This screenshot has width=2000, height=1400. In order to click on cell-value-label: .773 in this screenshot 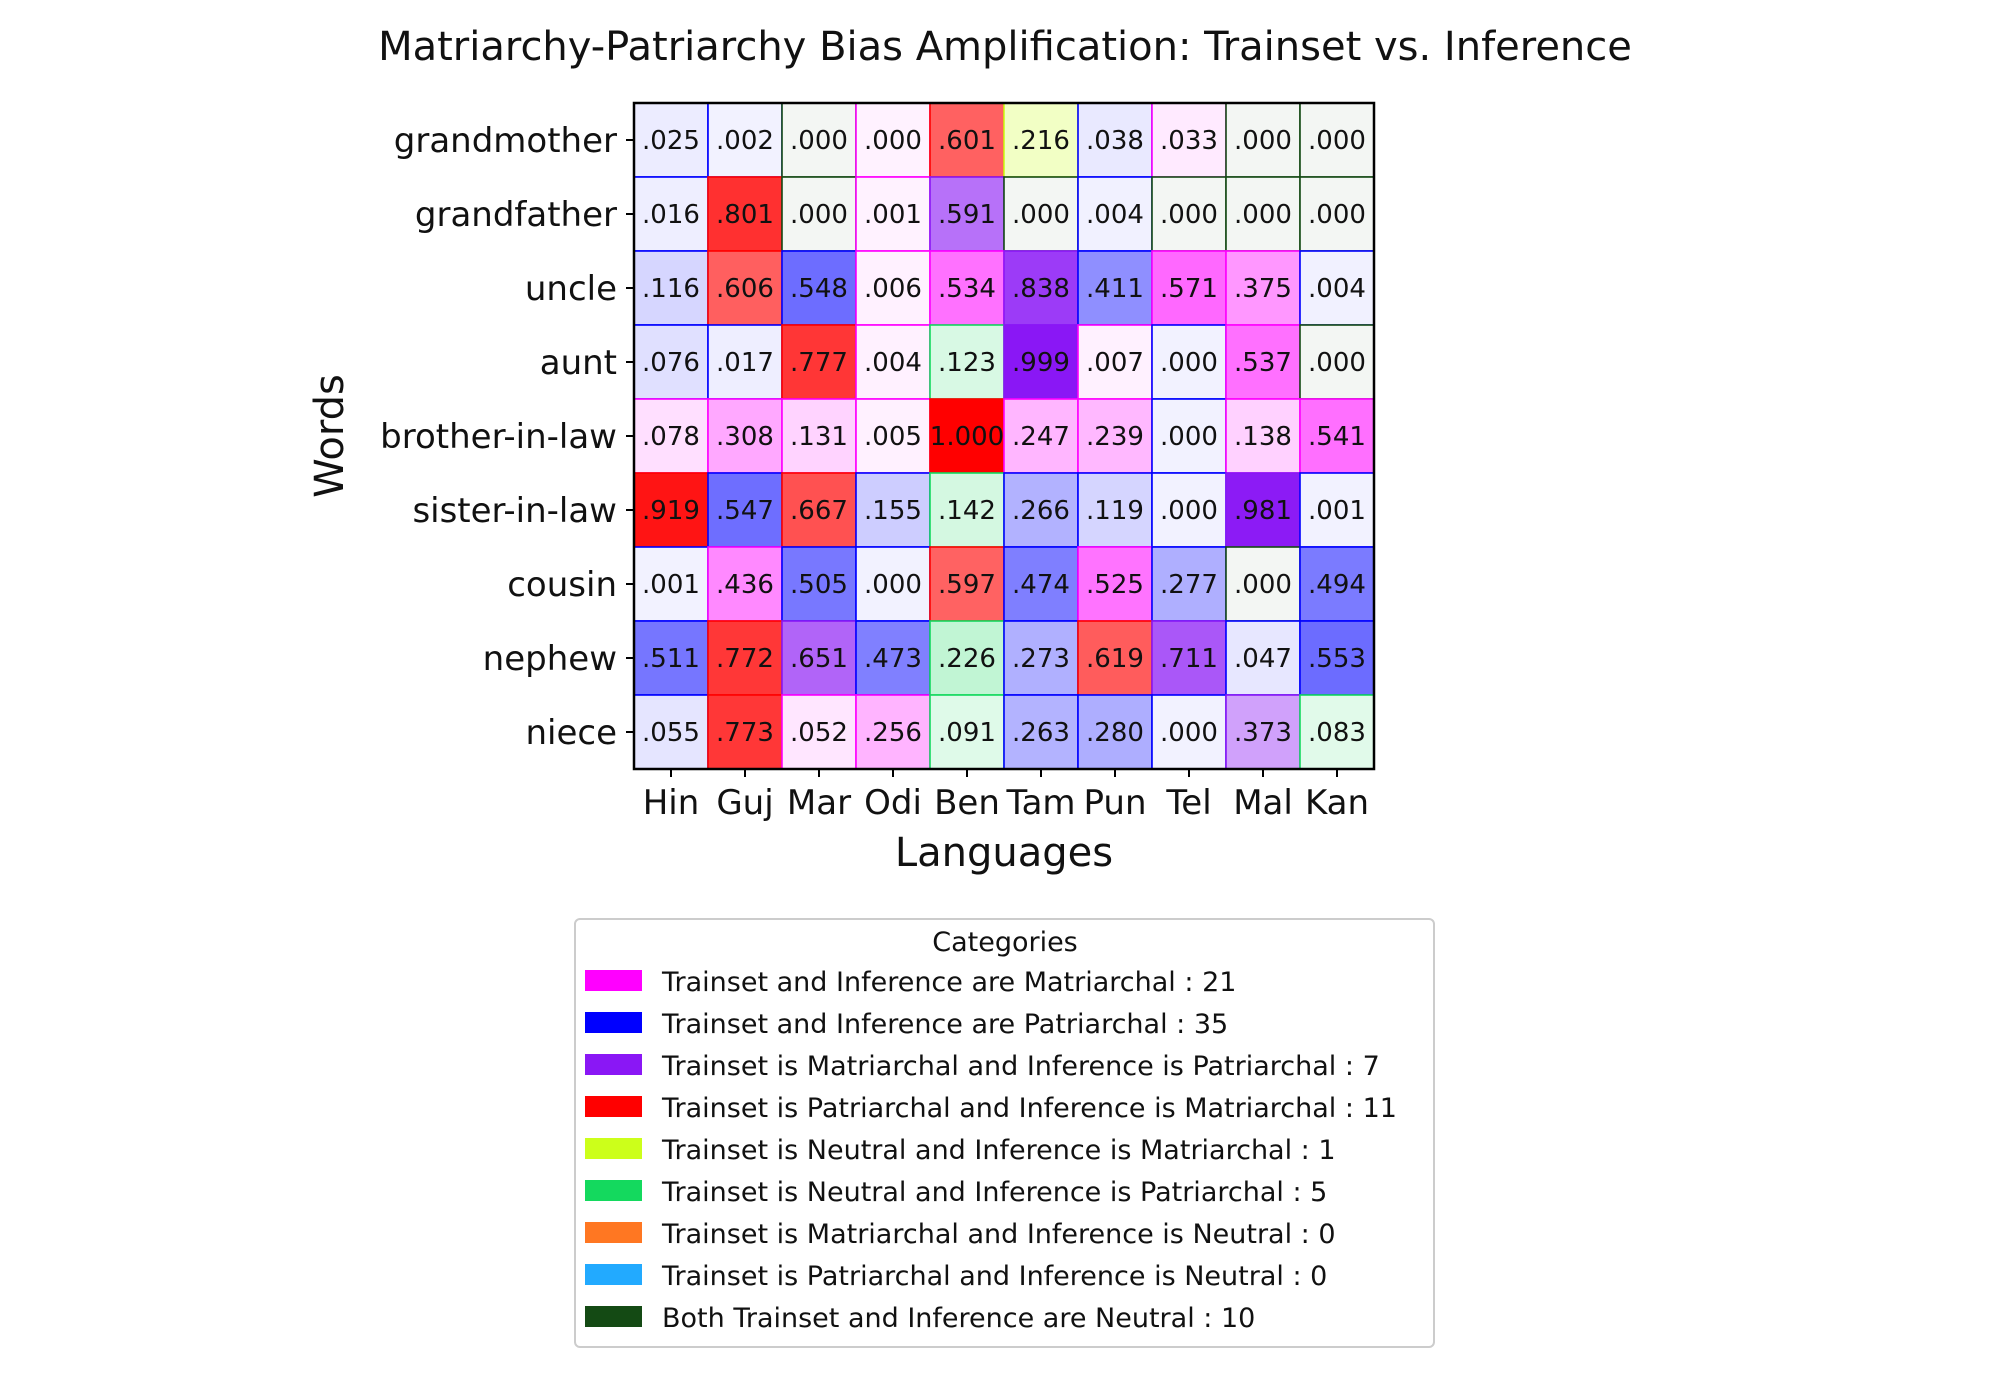, I will do `click(745, 733)`.